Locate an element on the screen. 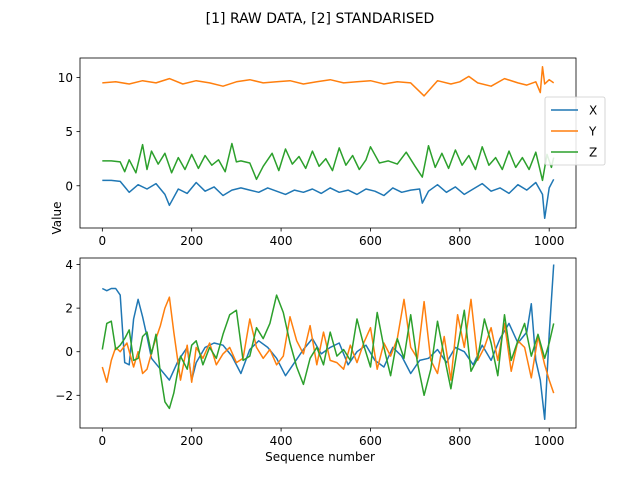 Image resolution: width=640 pixels, height=480 pixels. top-x-tick-label: 1000 is located at coordinates (549, 241).